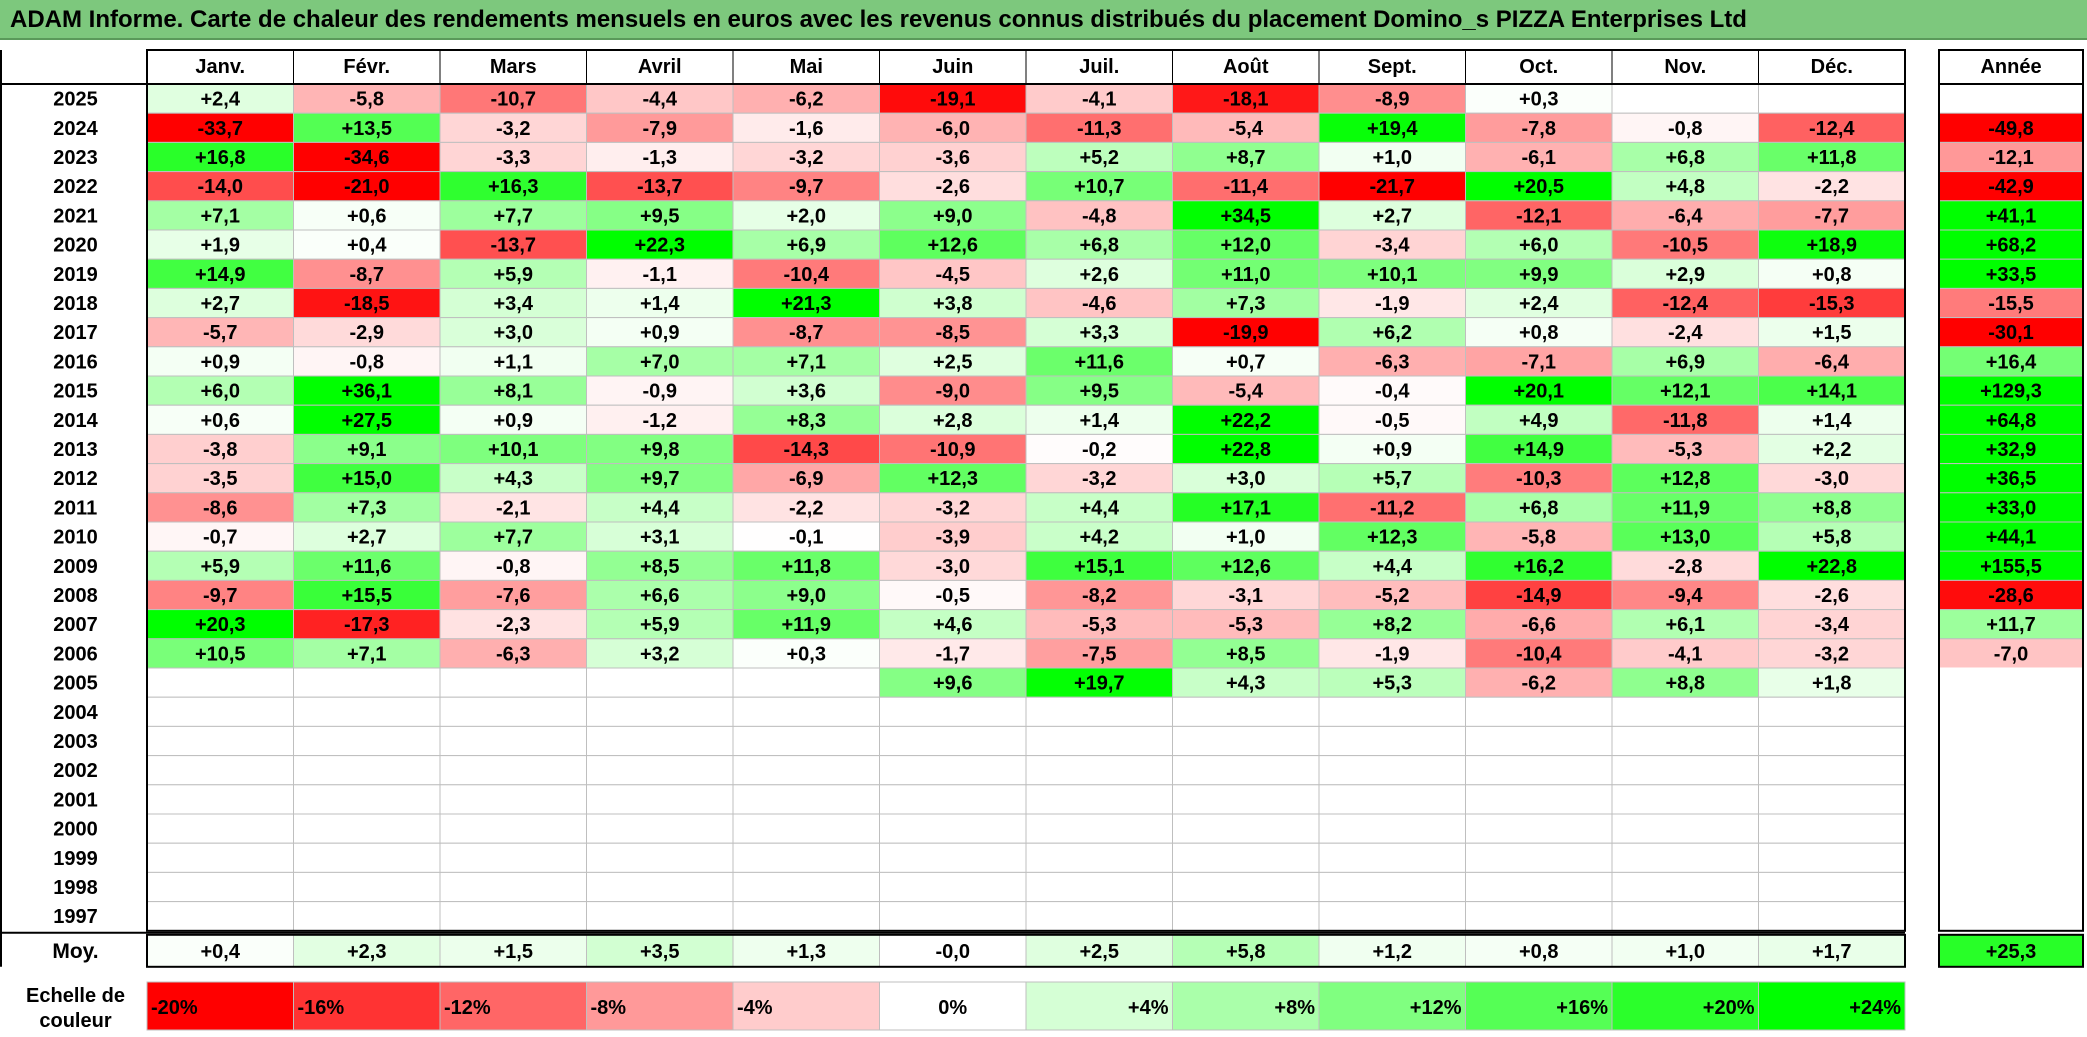 Image resolution: width=2087 pixels, height=1037 pixels. Describe the element at coordinates (659, 479) in the screenshot. I see `cell-value: +9,7` at that location.